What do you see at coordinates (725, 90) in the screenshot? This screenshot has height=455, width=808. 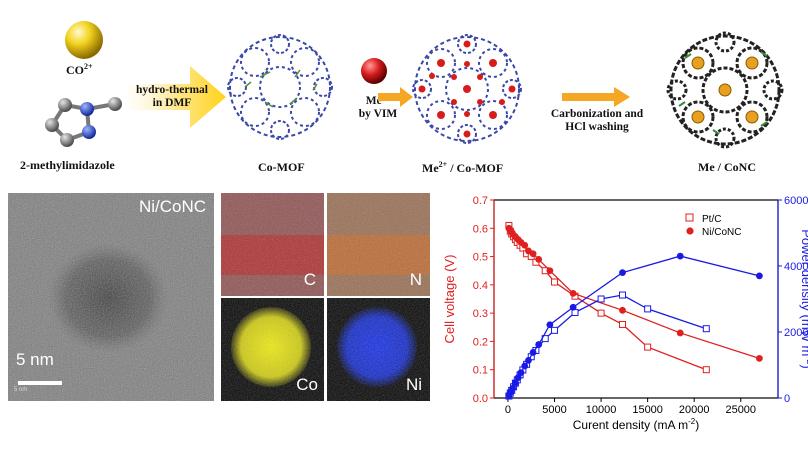 I see `me-conc-structure-icon` at bounding box center [725, 90].